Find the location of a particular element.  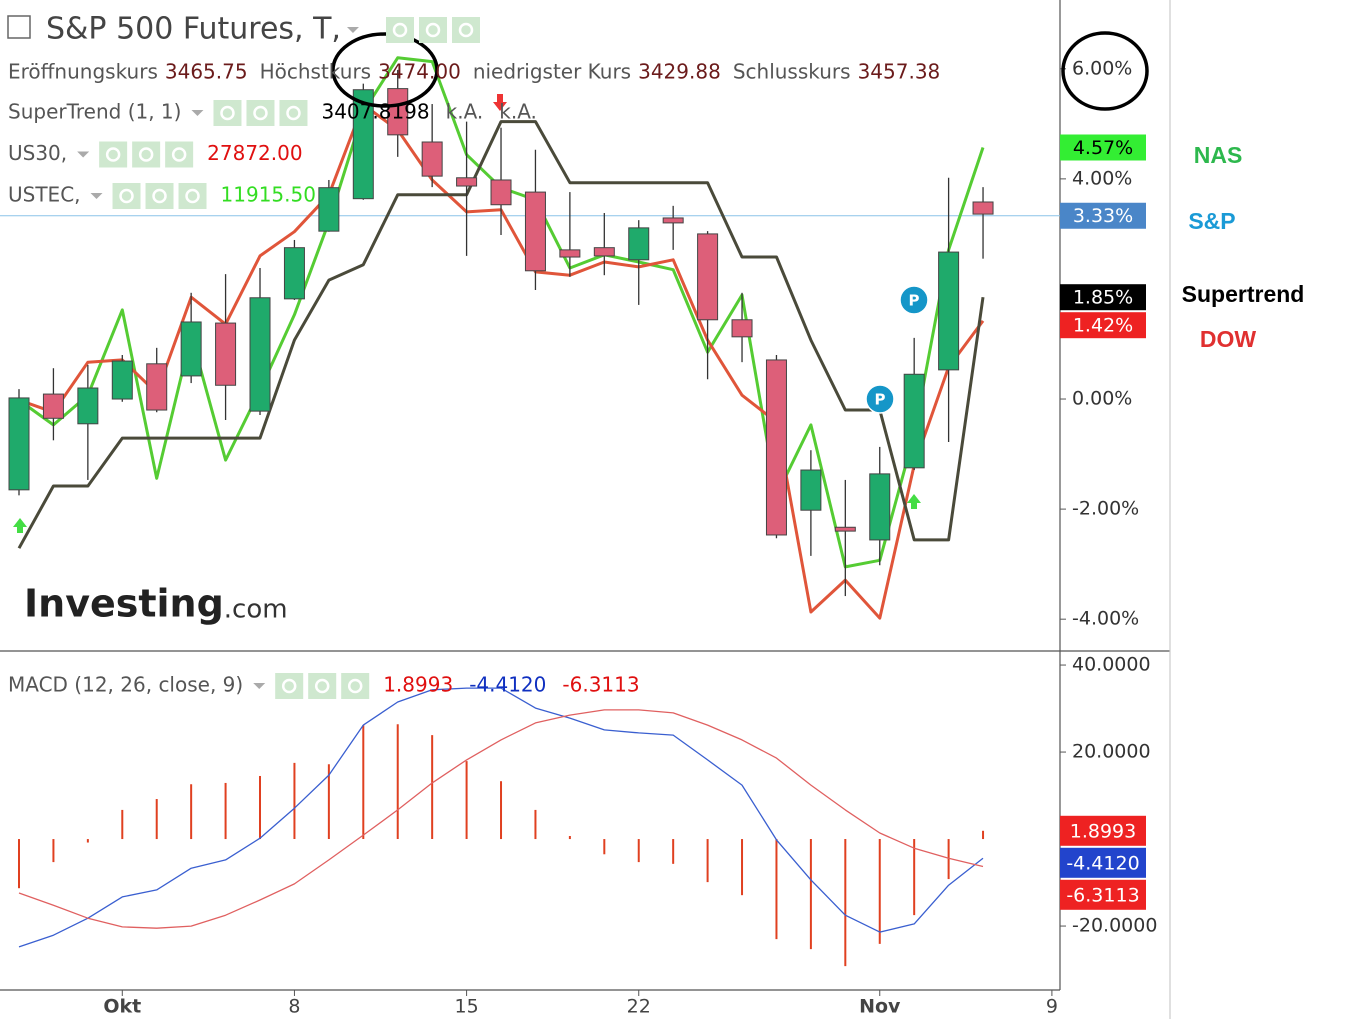

indicator-name: MACD (12, 26, close, 9) is located at coordinates (125, 685).